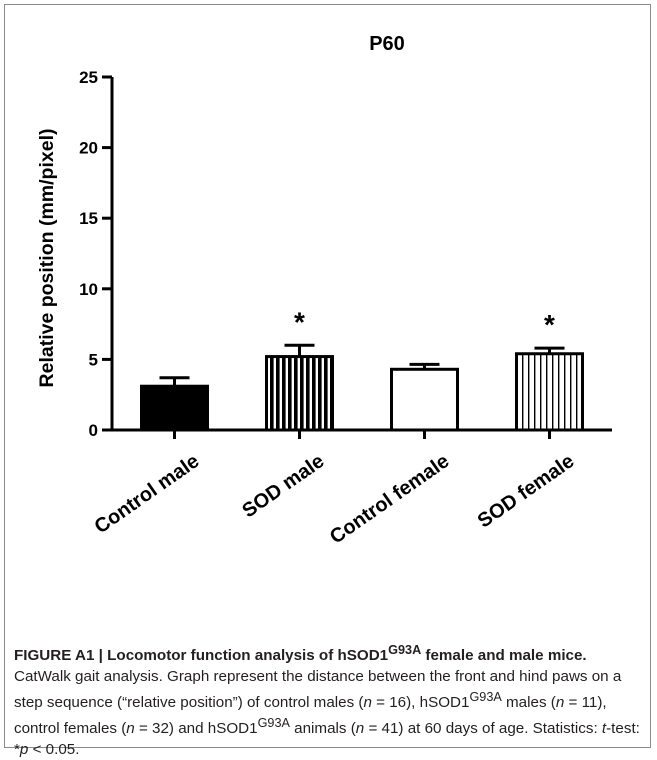 This screenshot has height=760, width=657. I want to click on y-tick-label: 20, so click(88, 148).